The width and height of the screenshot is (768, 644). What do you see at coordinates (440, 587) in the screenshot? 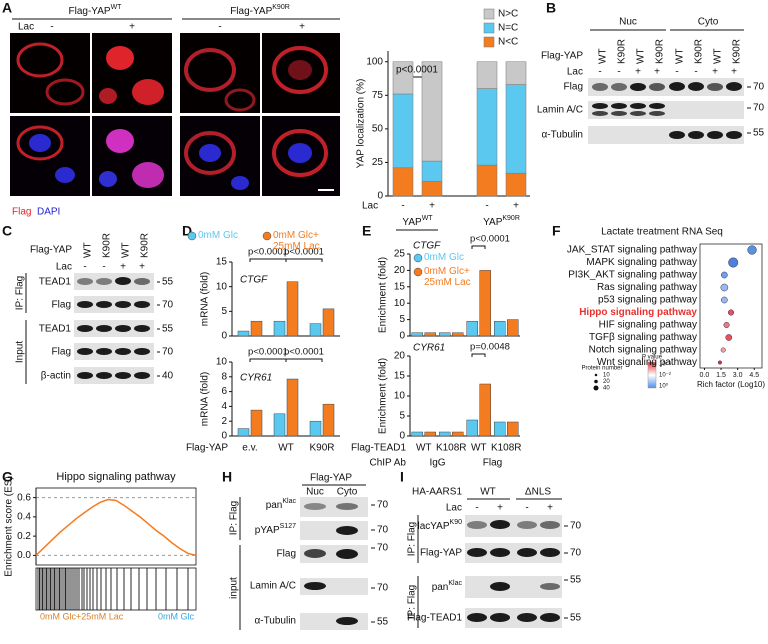
I see `label: pan` at bounding box center [440, 587].